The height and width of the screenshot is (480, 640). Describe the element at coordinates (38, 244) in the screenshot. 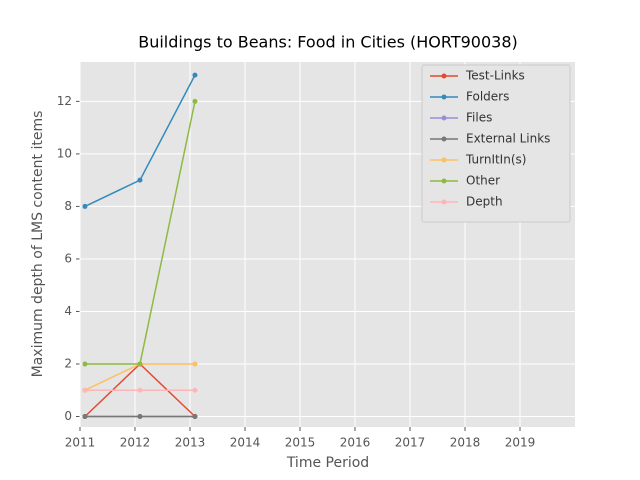

I see `y-axis-label: Maximum depth of LMS content items` at that location.